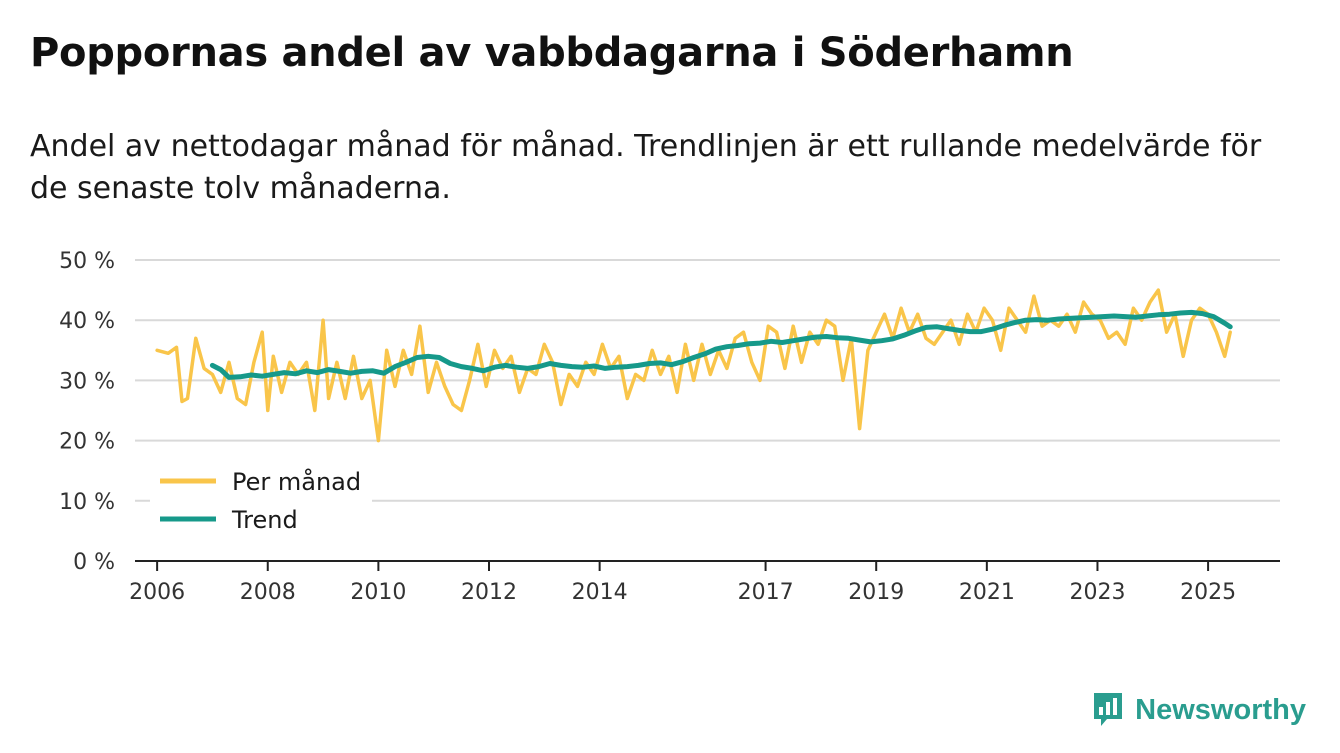  What do you see at coordinates (1208, 592) in the screenshot?
I see `x-tick-label: 2025` at bounding box center [1208, 592].